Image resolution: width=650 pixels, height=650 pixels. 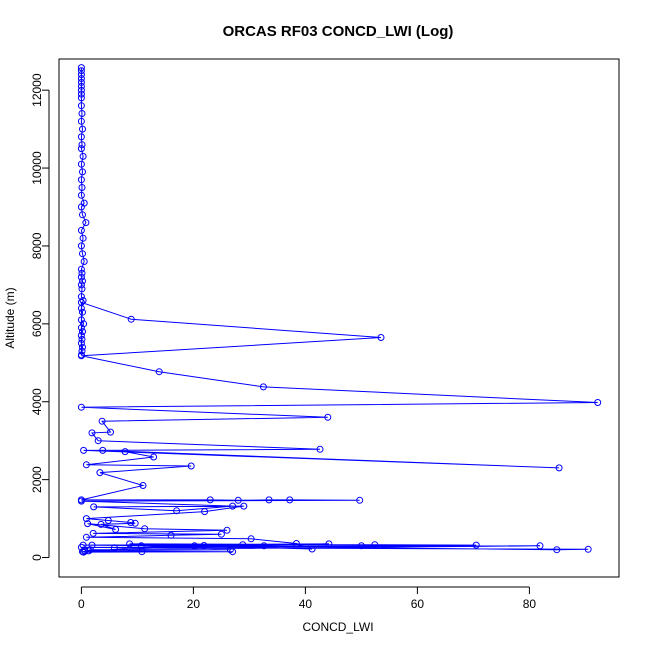 What do you see at coordinates (81, 604) in the screenshot?
I see `x-tick-label: 0` at bounding box center [81, 604].